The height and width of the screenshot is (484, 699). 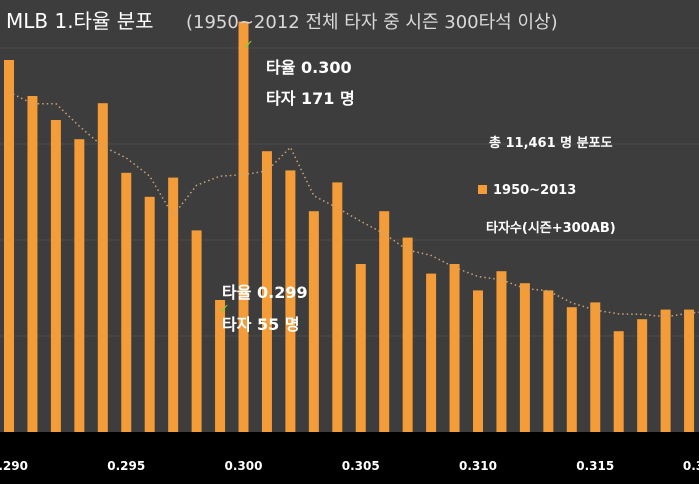 I want to click on x-tick-label: 0.300, so click(x=244, y=466).